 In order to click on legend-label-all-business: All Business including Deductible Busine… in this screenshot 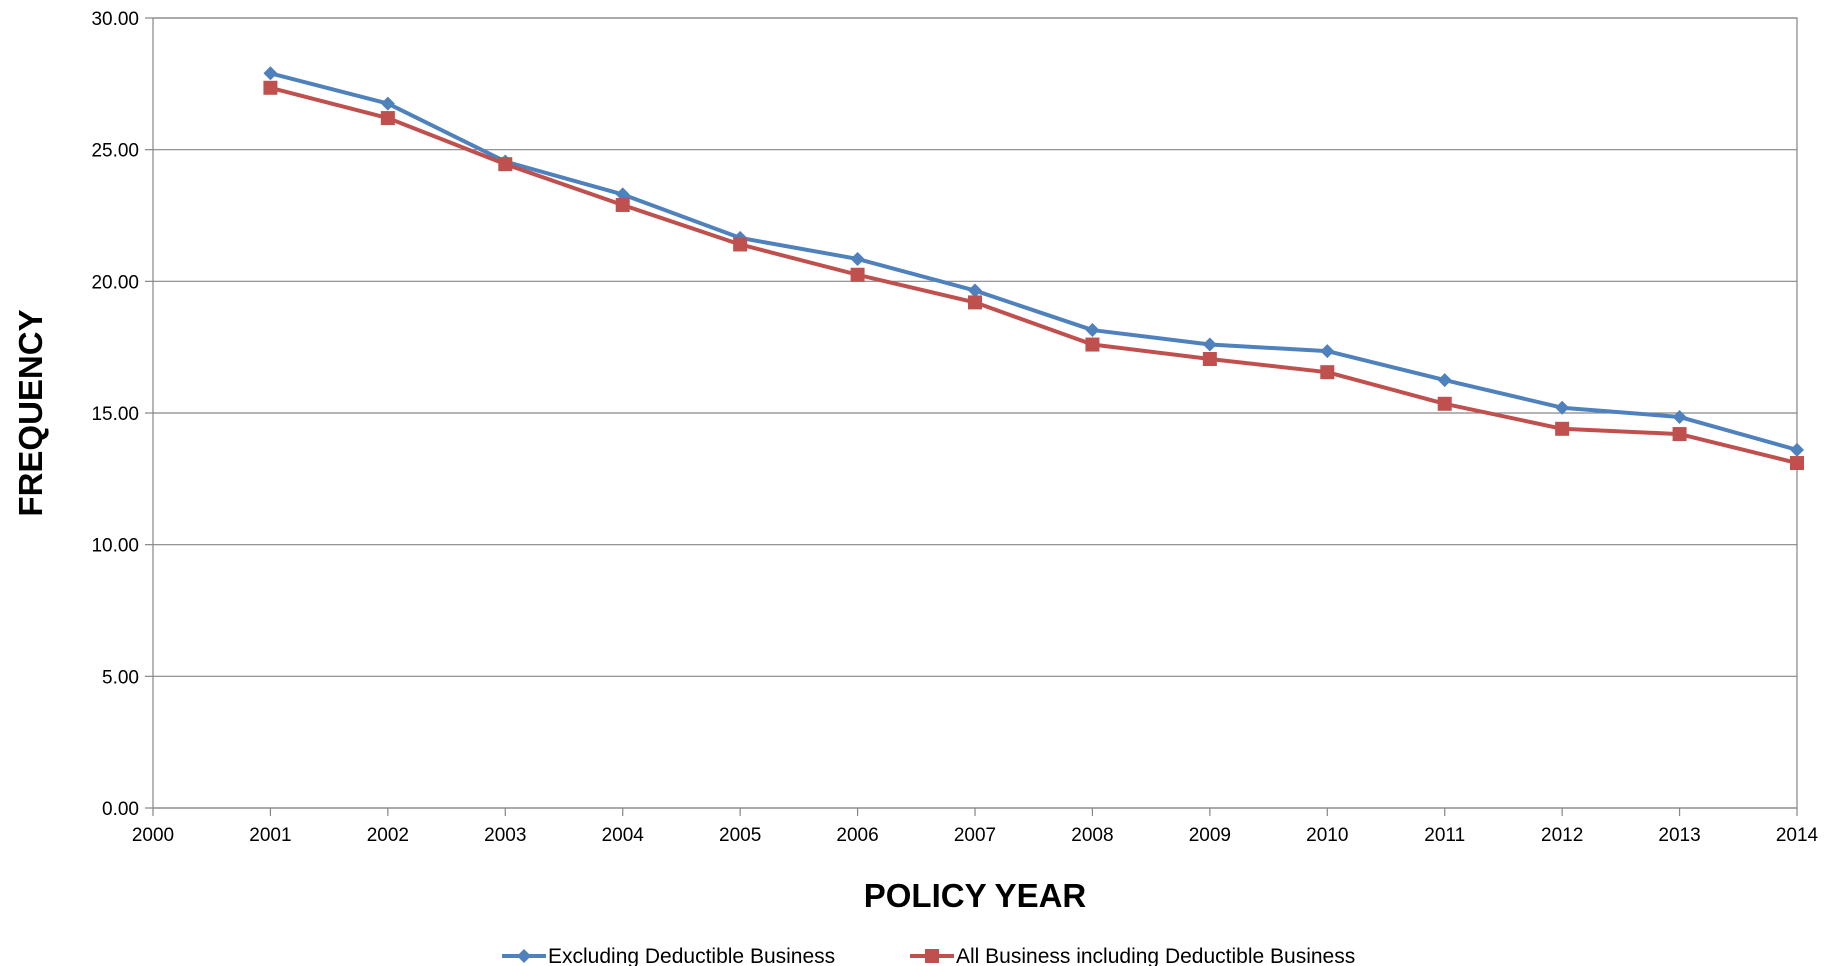, I will do `click(1155, 955)`.